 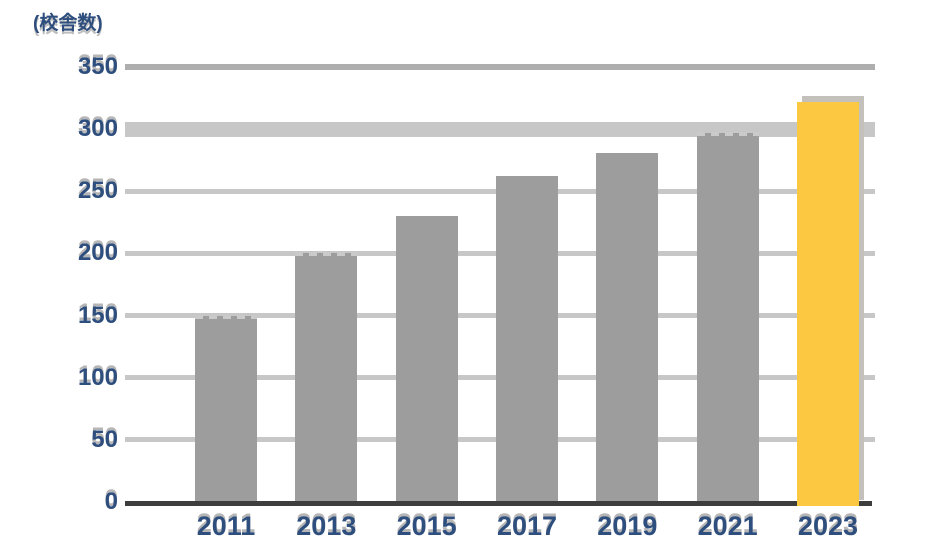 I want to click on x-tick-label: 2021, so click(x=727, y=526).